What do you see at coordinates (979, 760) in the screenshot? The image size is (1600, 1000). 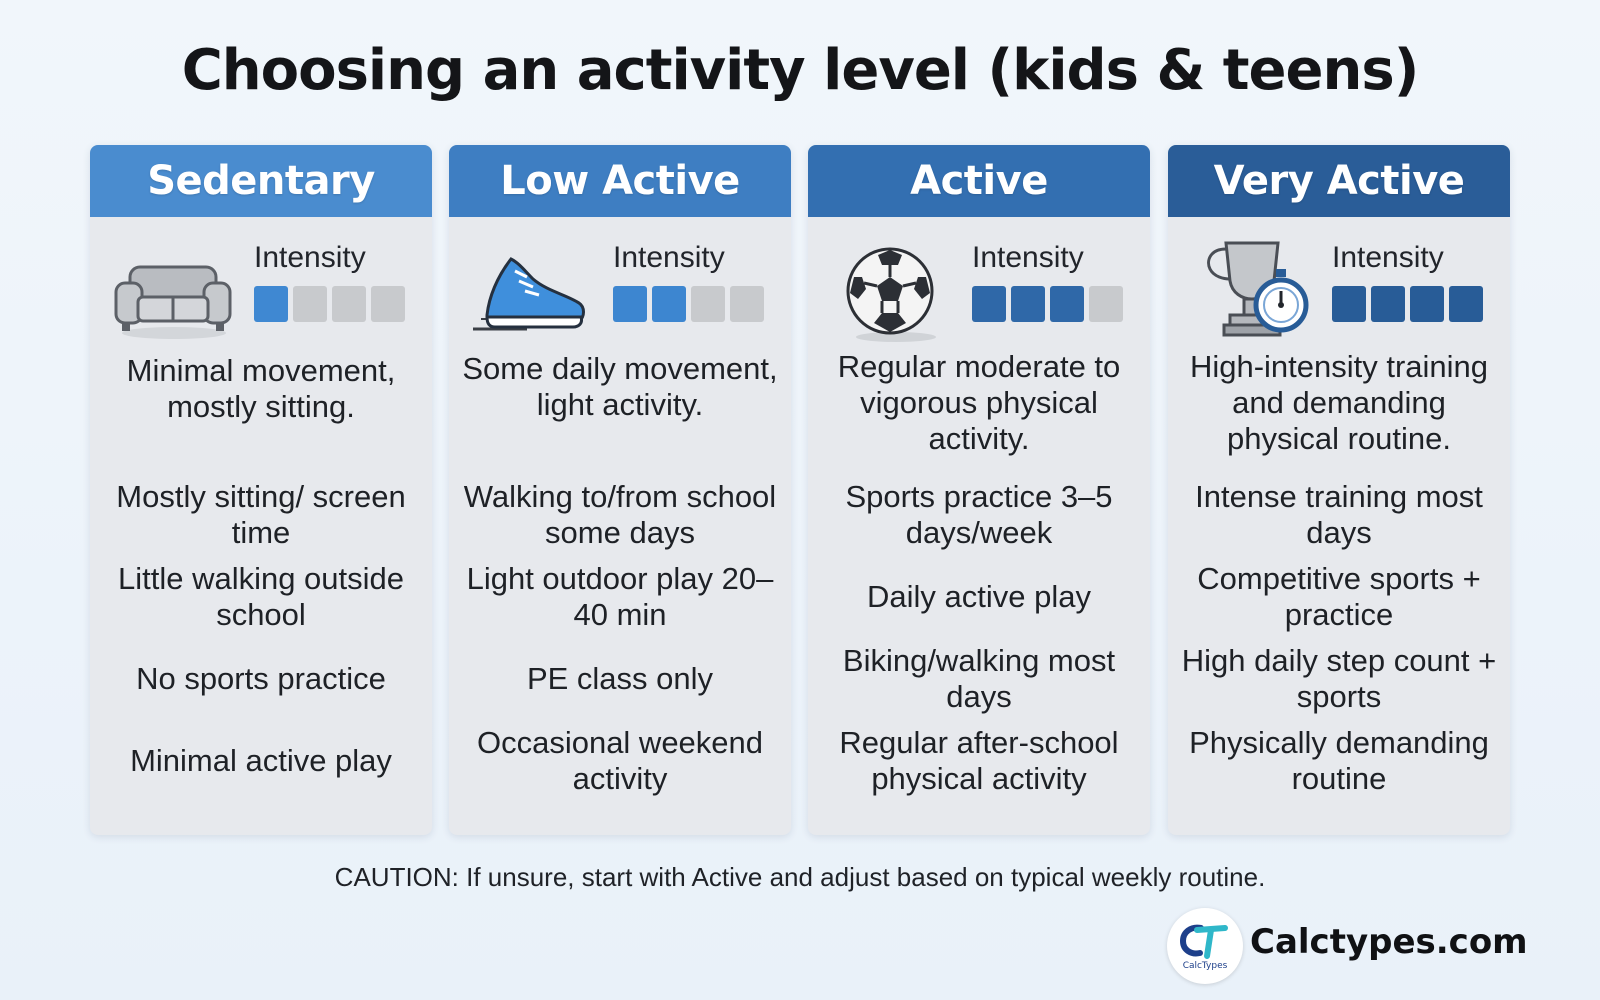 I see `list-item: Regular after-school physical activity` at bounding box center [979, 760].